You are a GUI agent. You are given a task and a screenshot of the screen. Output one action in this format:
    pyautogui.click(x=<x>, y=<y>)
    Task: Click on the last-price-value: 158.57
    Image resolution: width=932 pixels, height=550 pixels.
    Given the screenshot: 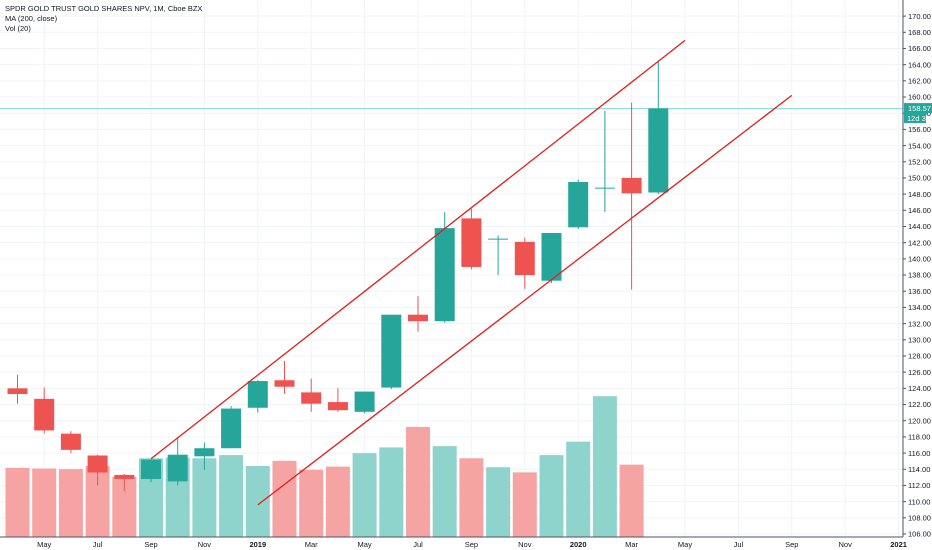 What is the action you would take?
    pyautogui.click(x=919, y=108)
    